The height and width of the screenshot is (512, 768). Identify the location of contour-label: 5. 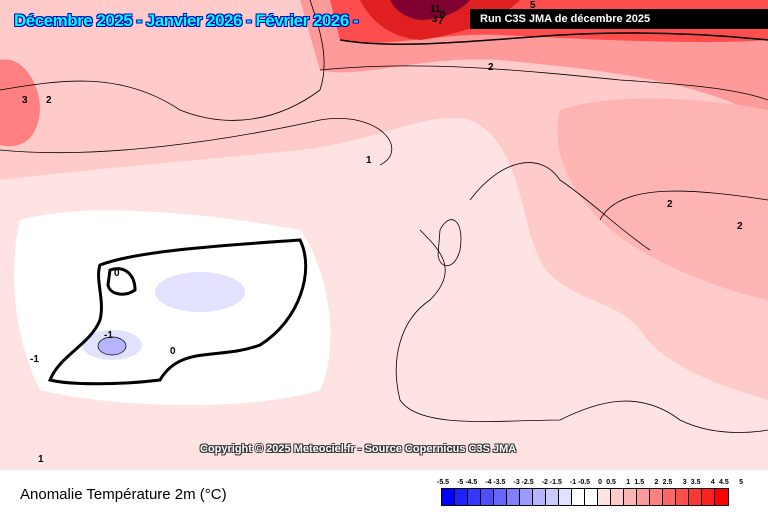
(533, 5).